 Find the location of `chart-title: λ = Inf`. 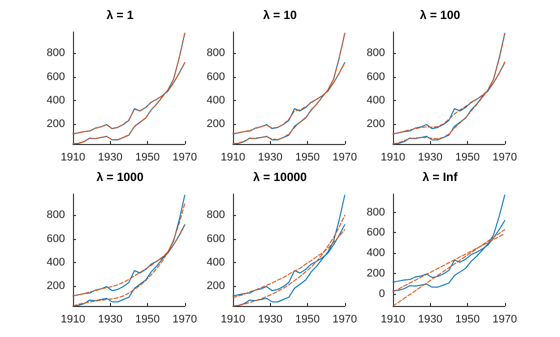

chart-title: λ = Inf is located at coordinates (440, 177).